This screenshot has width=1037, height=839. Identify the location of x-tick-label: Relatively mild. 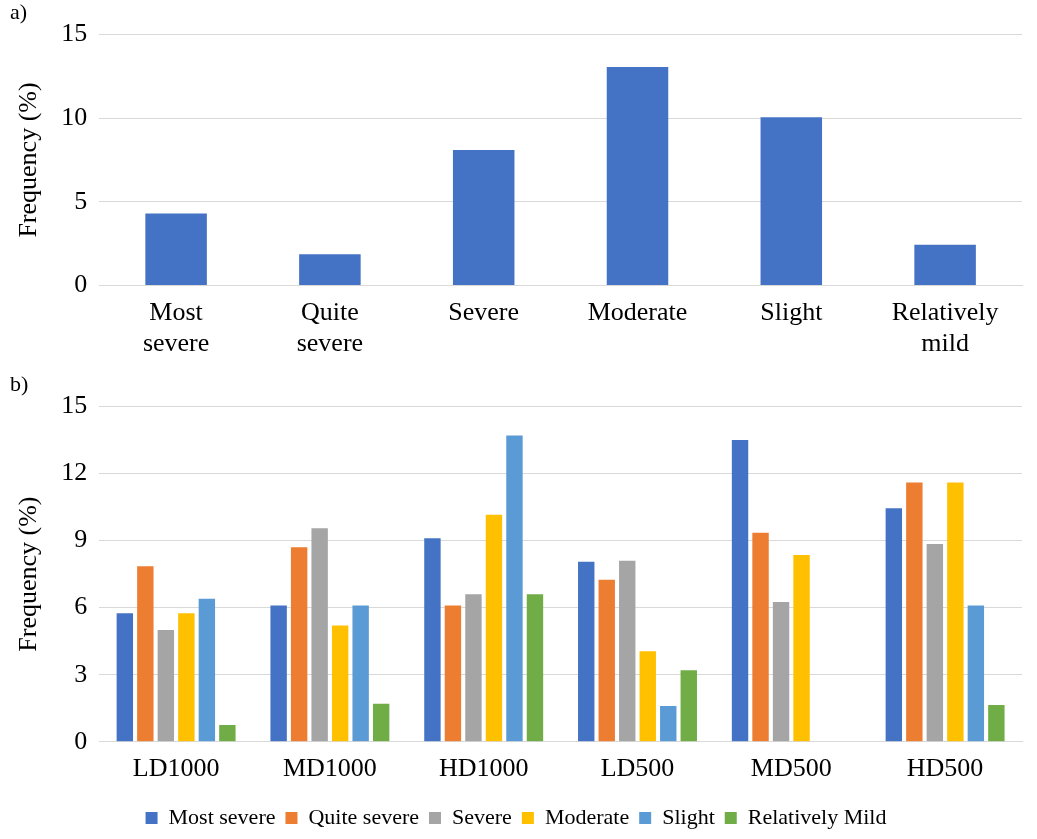
(945, 327).